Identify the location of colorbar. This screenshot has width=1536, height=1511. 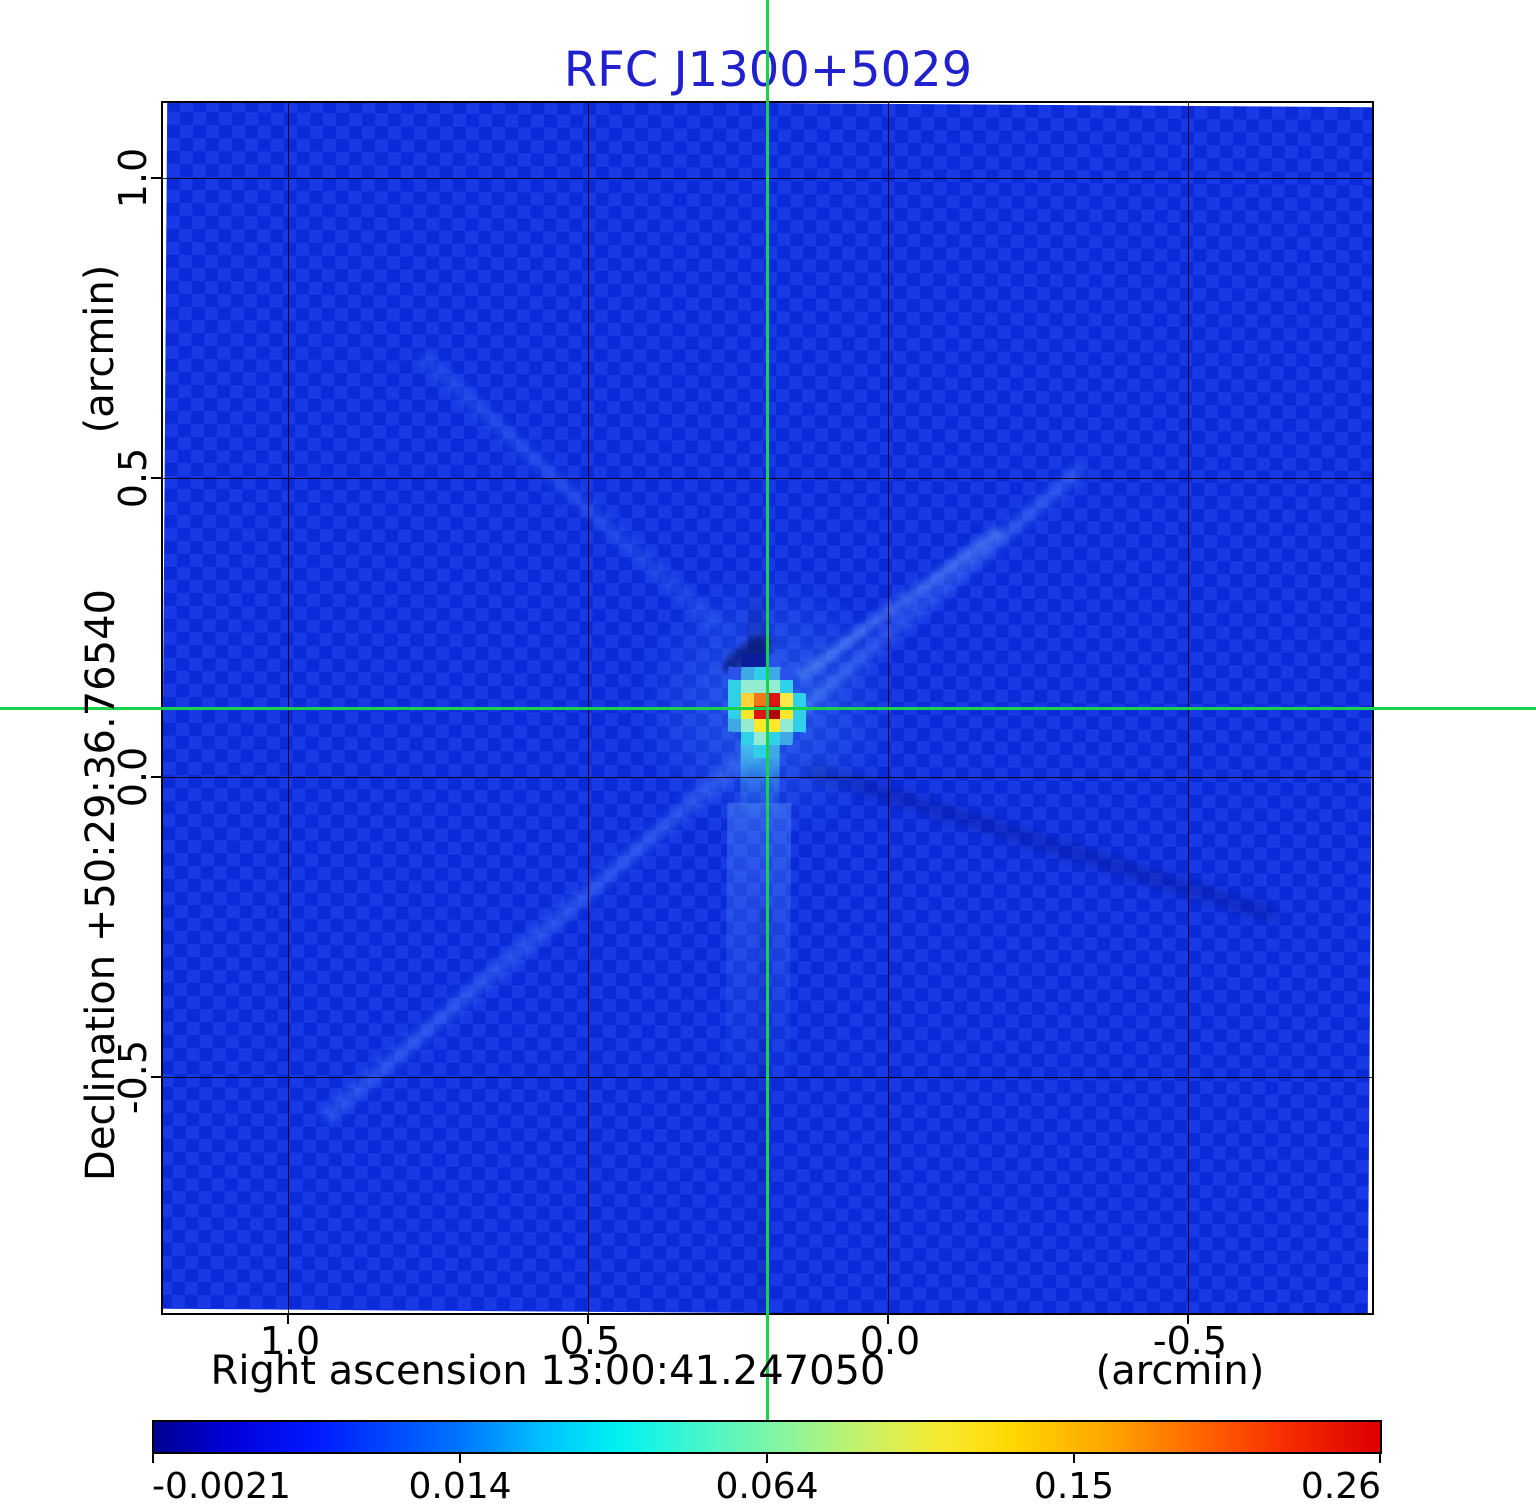
(767, 1437).